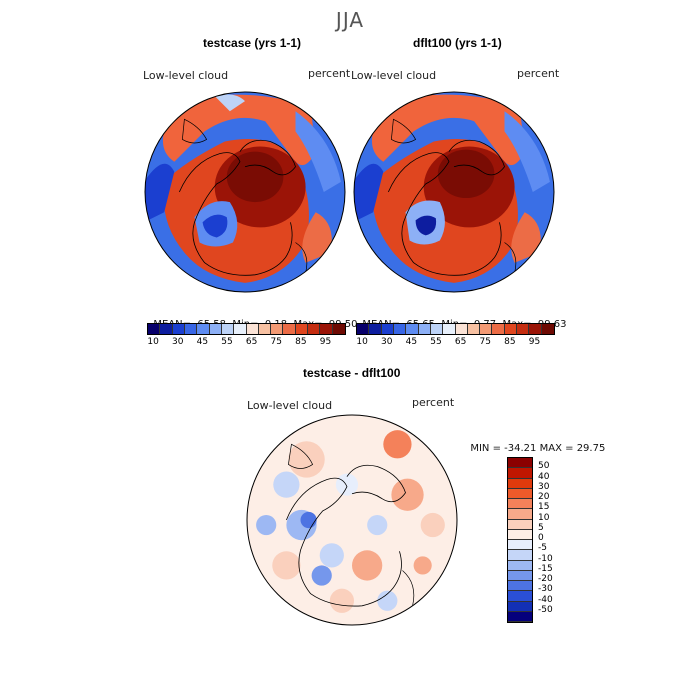 The image size is (700, 700). What do you see at coordinates (545, 599) in the screenshot?
I see `diff-colorbar-tick-label: -40` at bounding box center [545, 599].